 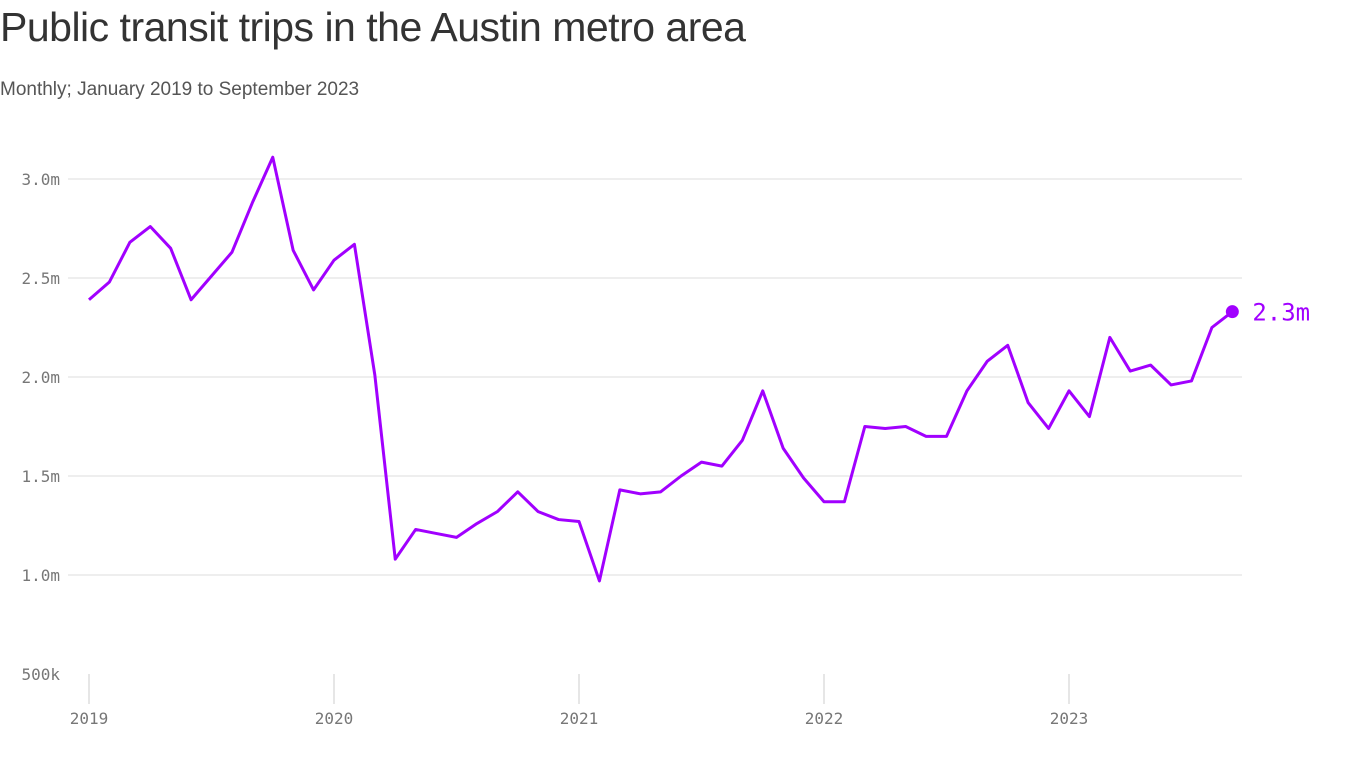 I want to click on x-tick-label: 2023, so click(x=1069, y=718).